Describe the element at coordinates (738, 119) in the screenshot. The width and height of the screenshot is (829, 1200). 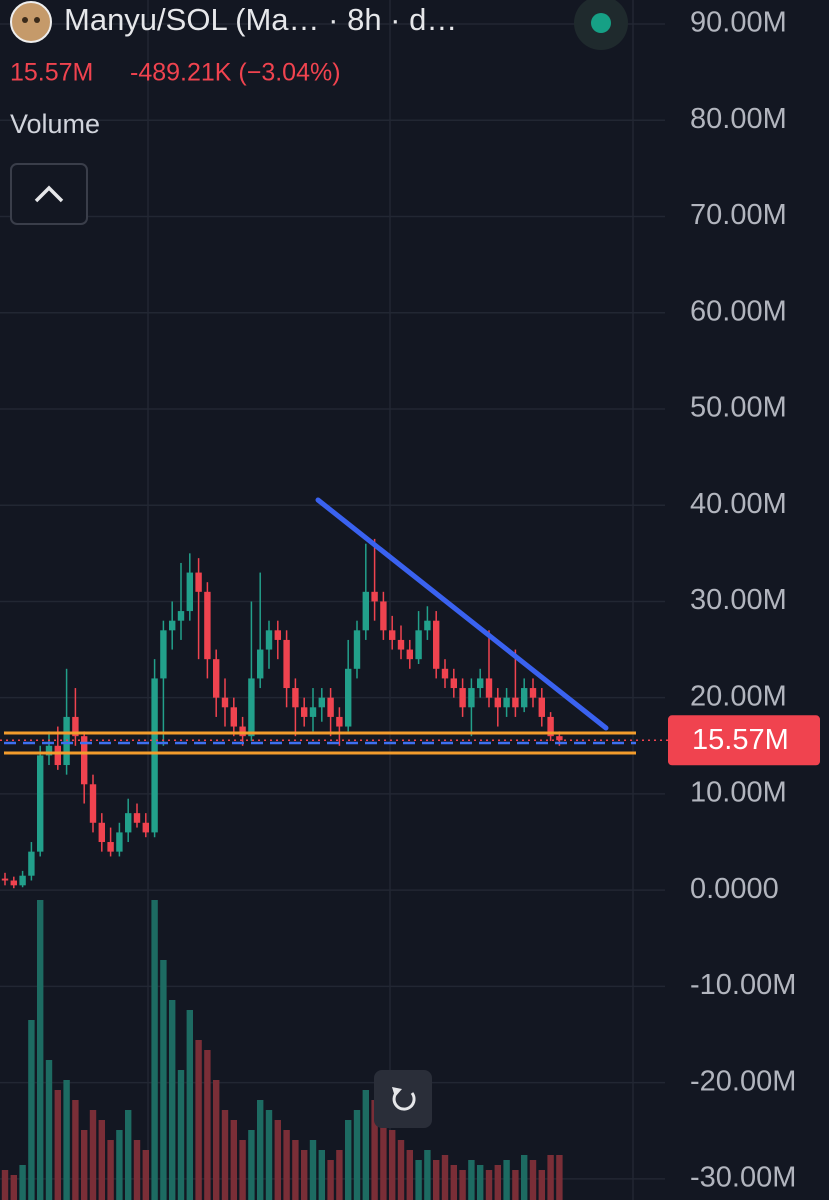
I see `y-tick-label: 80.00M` at that location.